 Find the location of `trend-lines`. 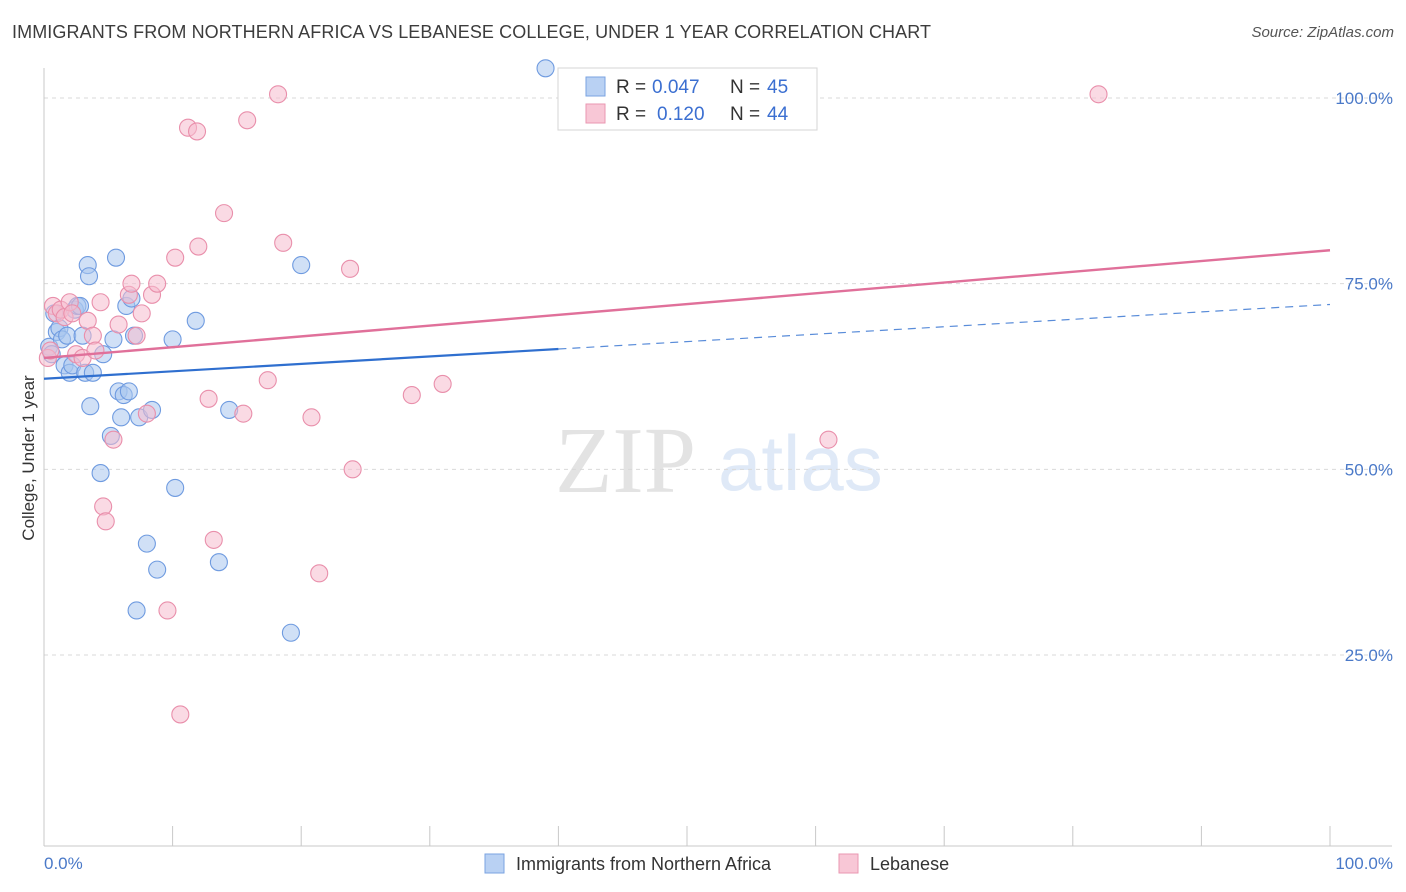

trend-lines is located at coordinates (687, 314).